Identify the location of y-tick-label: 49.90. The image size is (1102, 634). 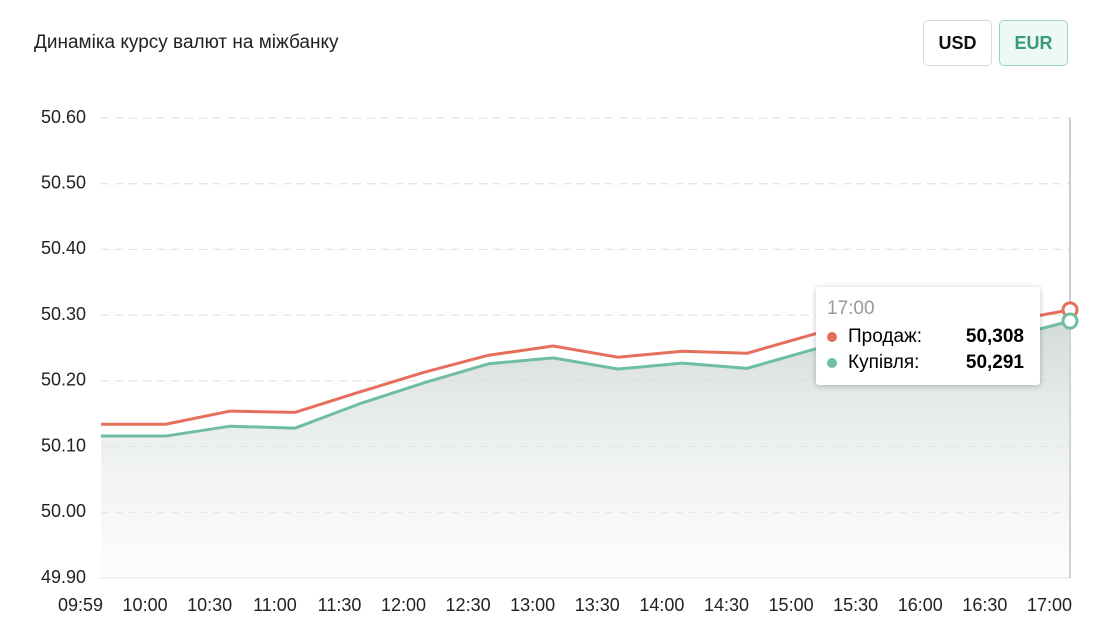
(63, 577).